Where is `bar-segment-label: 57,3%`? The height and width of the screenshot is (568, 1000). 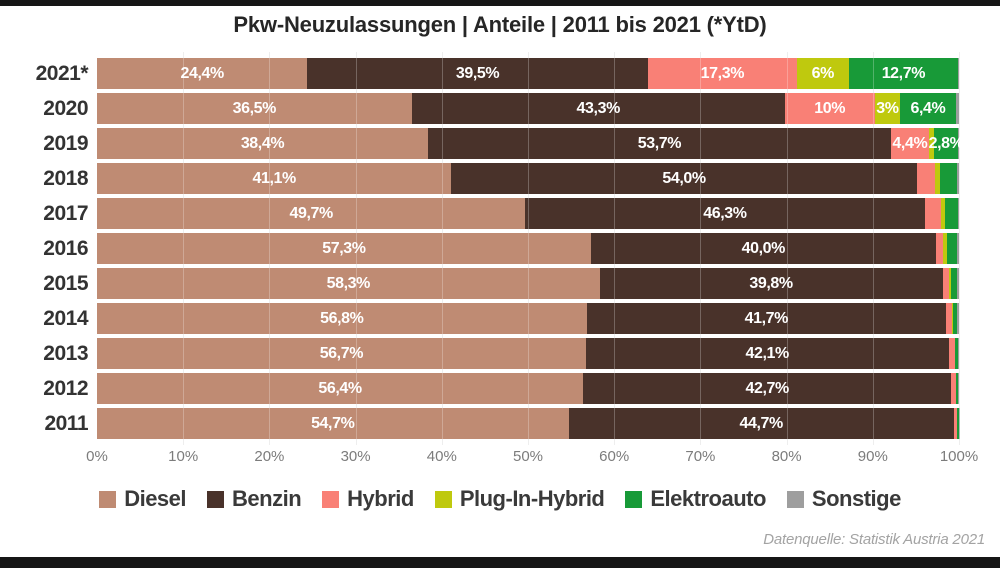 bar-segment-label: 57,3% is located at coordinates (344, 248).